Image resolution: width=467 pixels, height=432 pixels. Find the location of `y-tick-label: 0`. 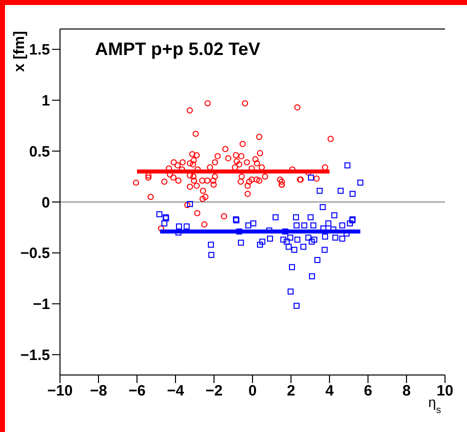

y-tick-label: 0 is located at coordinates (46, 203).